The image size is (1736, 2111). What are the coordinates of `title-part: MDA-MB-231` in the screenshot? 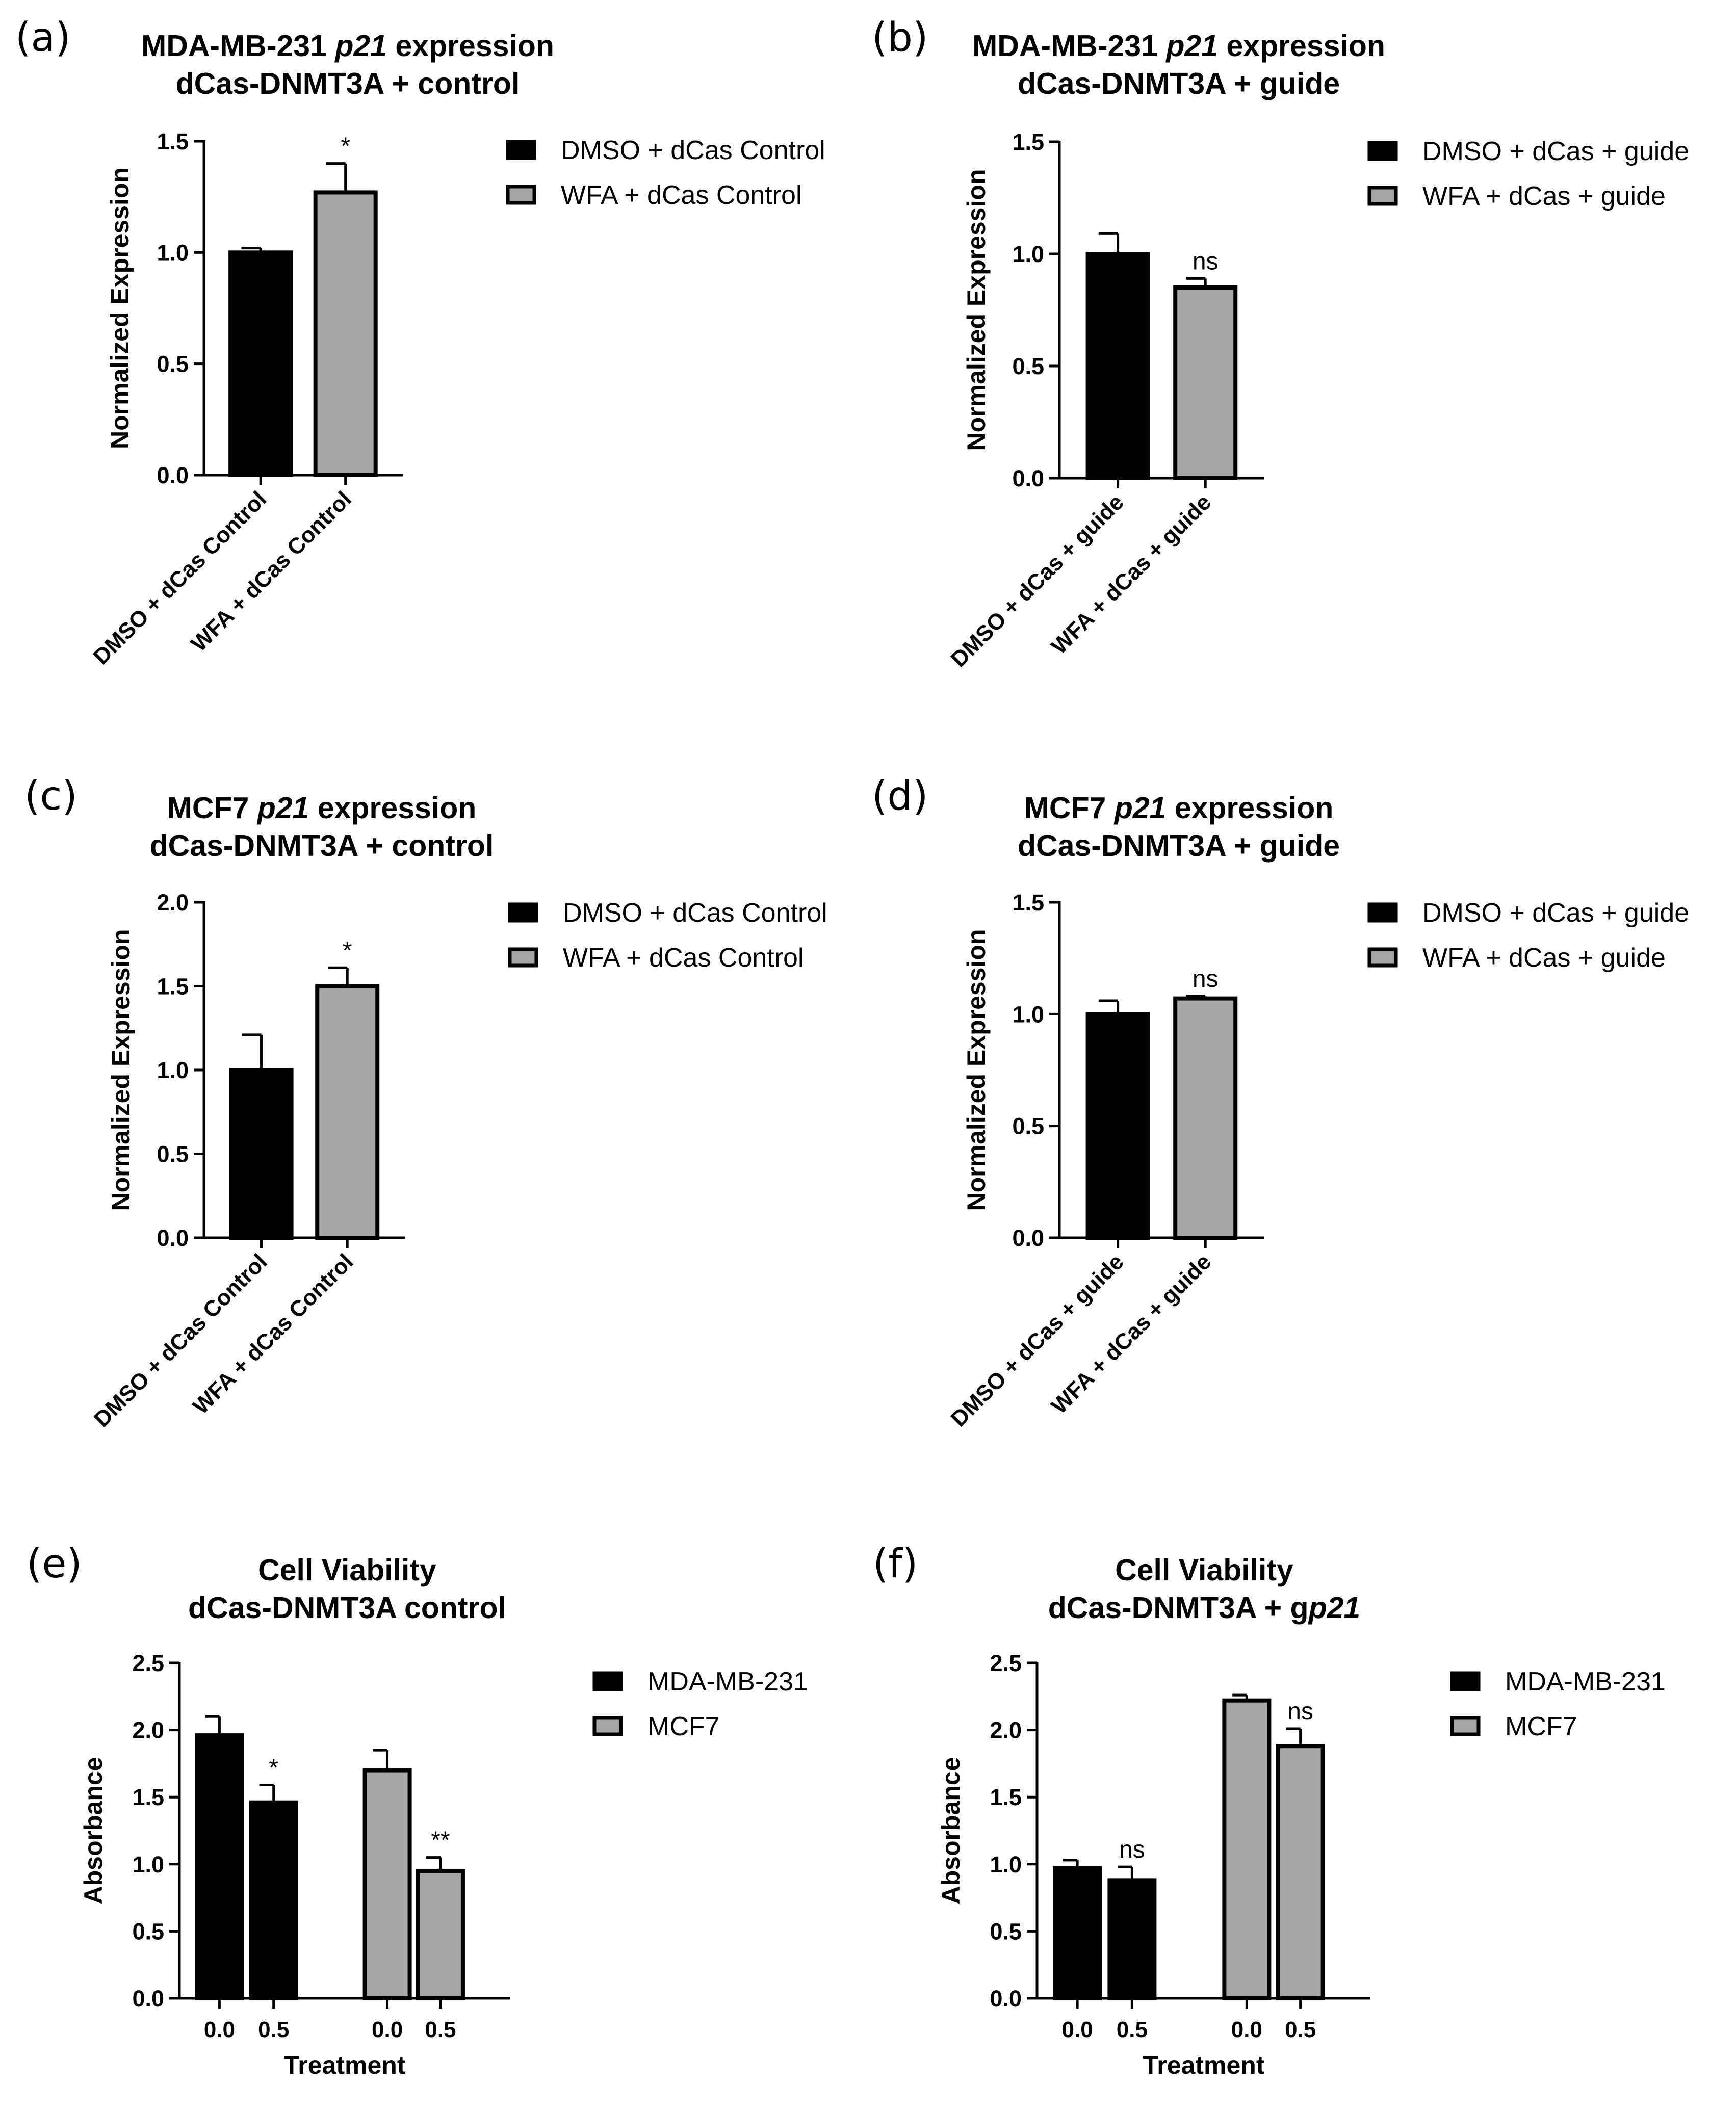 It's located at (238, 46).